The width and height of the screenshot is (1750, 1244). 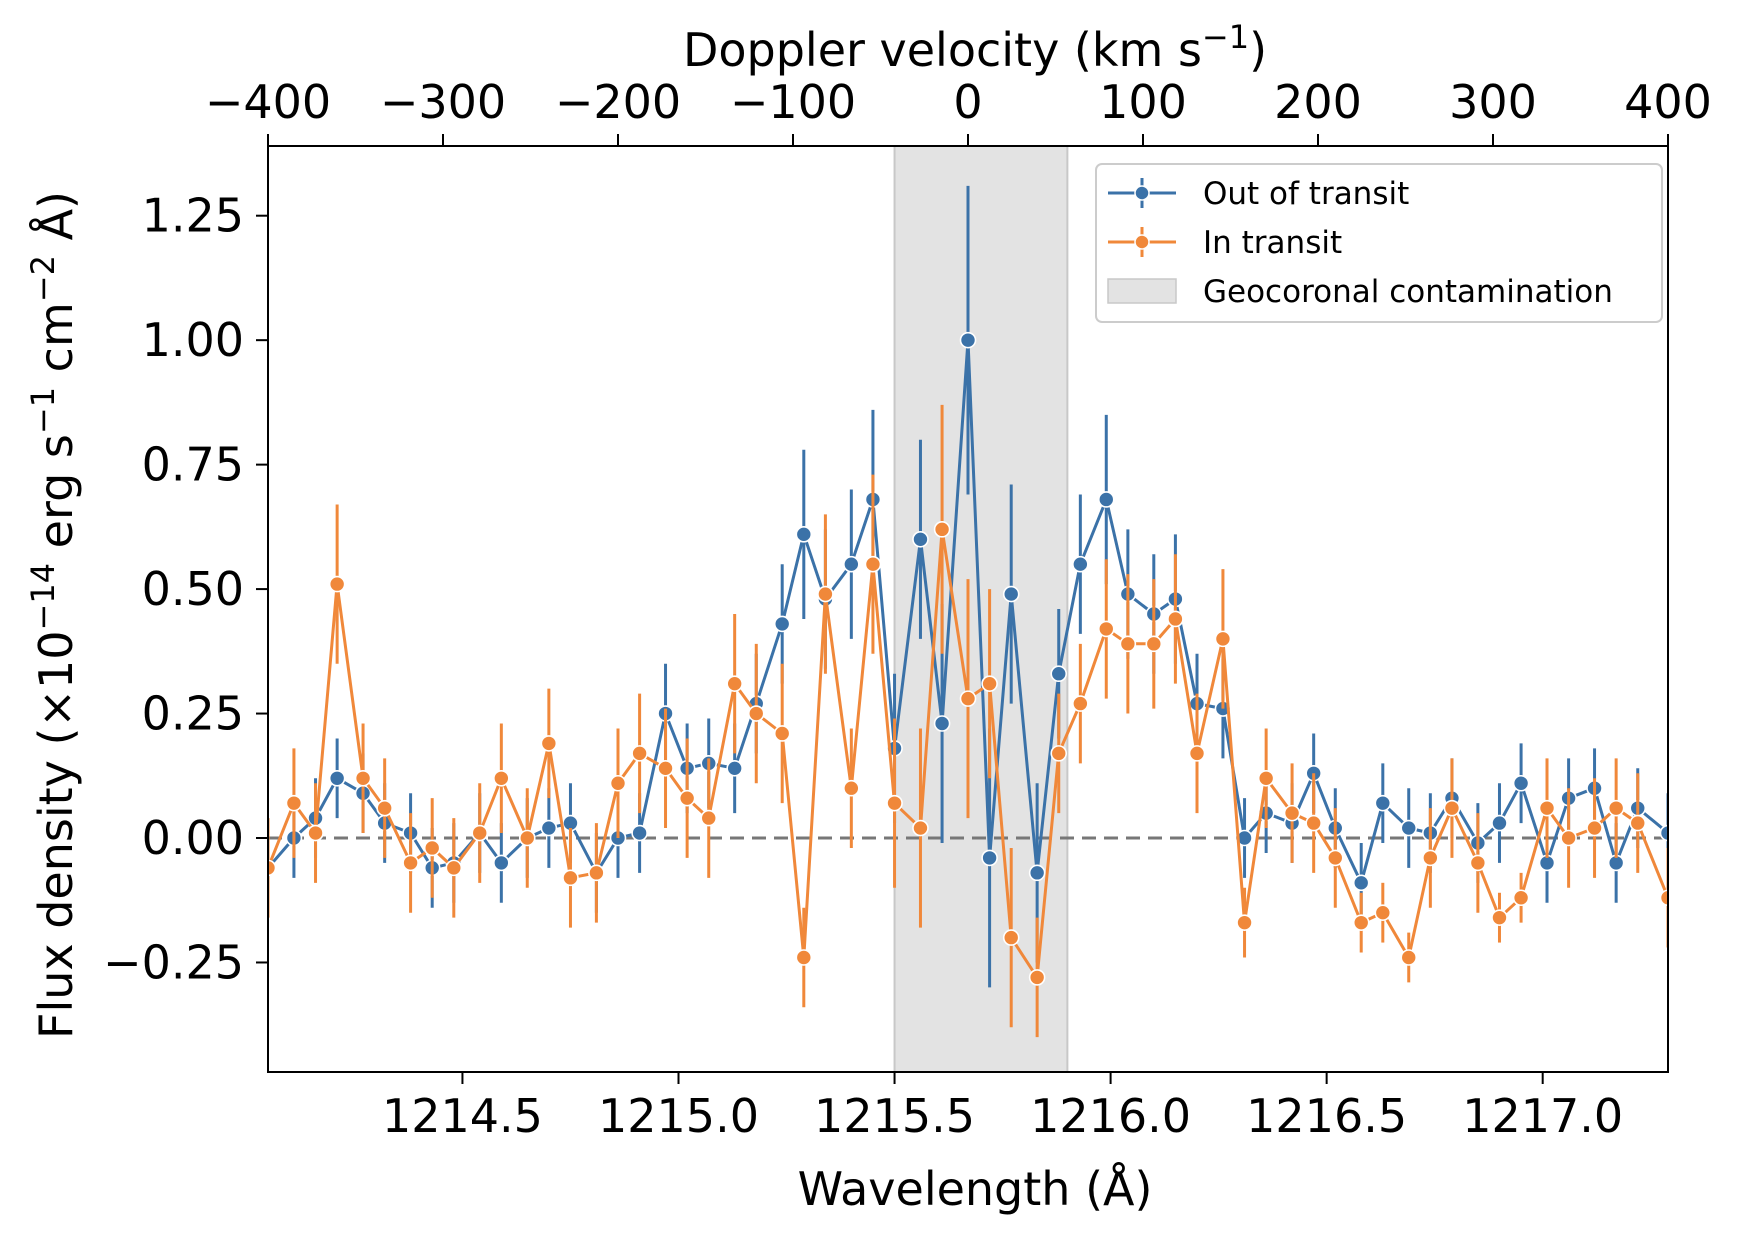 I want to click on top-x-tick-label: 100, so click(x=1143, y=102).